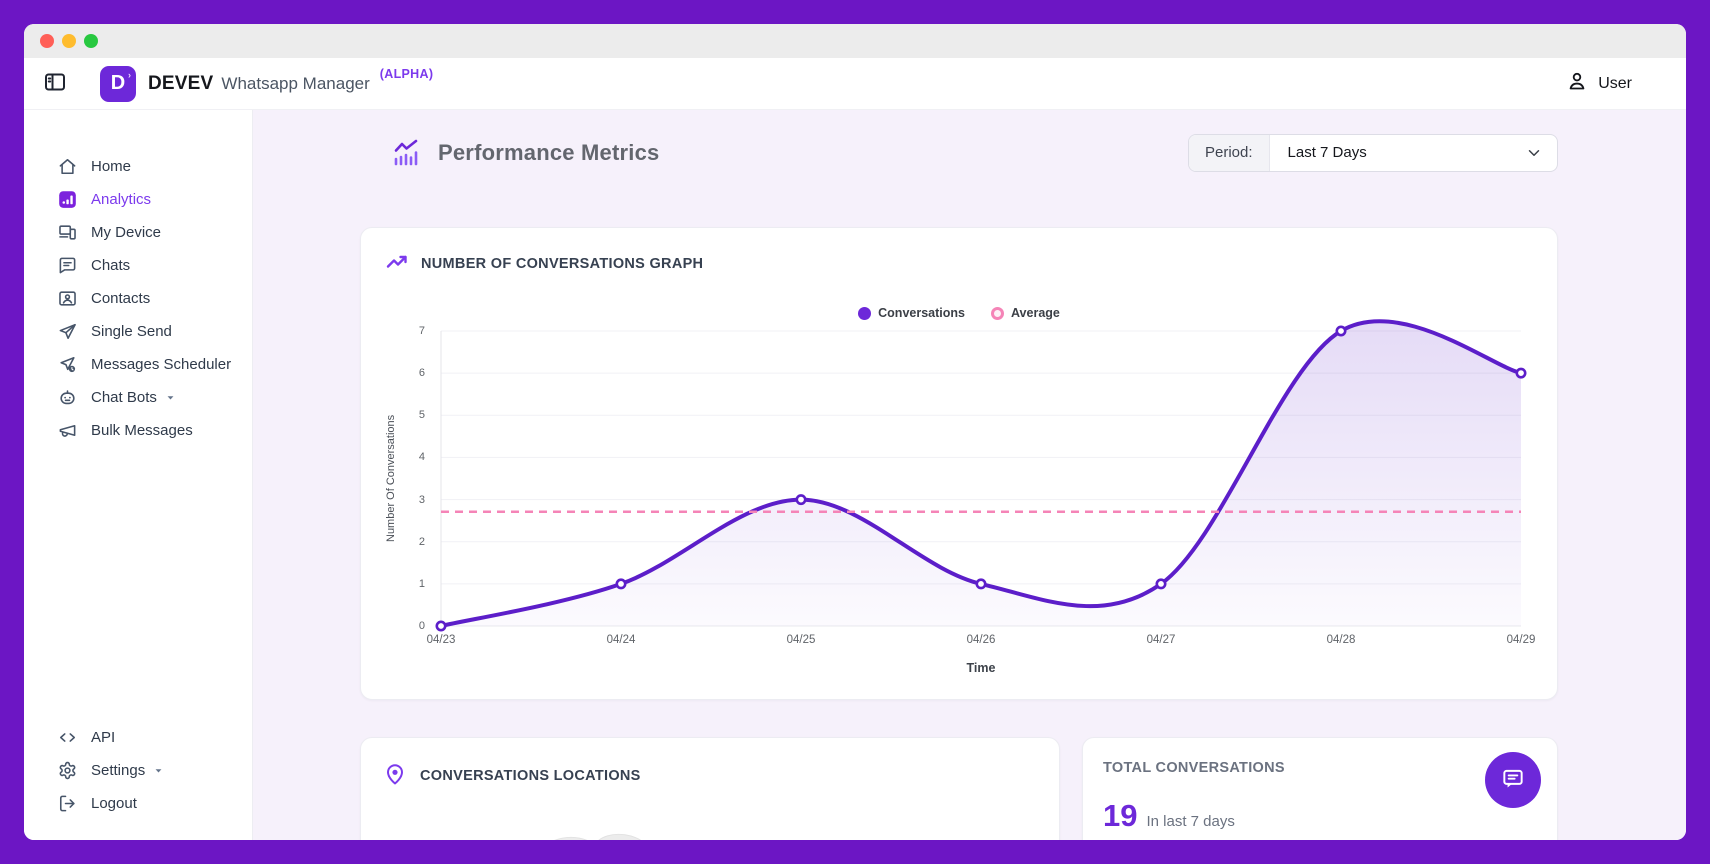 Image resolution: width=1710 pixels, height=864 pixels. What do you see at coordinates (138, 737) in the screenshot?
I see `sidebar-item-api: API` at bounding box center [138, 737].